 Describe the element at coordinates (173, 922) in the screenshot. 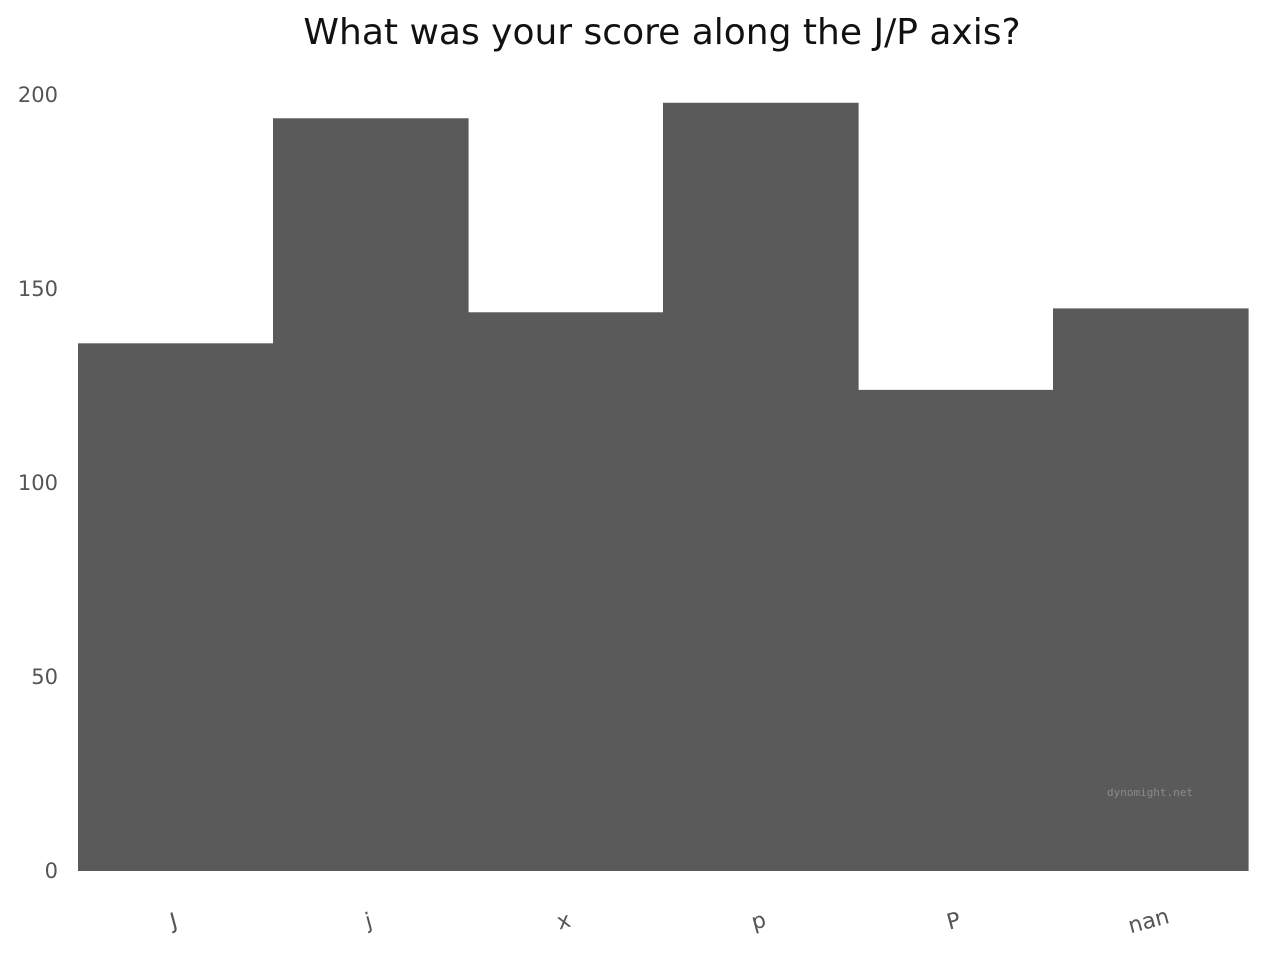

I see `x-tick-label: J` at that location.